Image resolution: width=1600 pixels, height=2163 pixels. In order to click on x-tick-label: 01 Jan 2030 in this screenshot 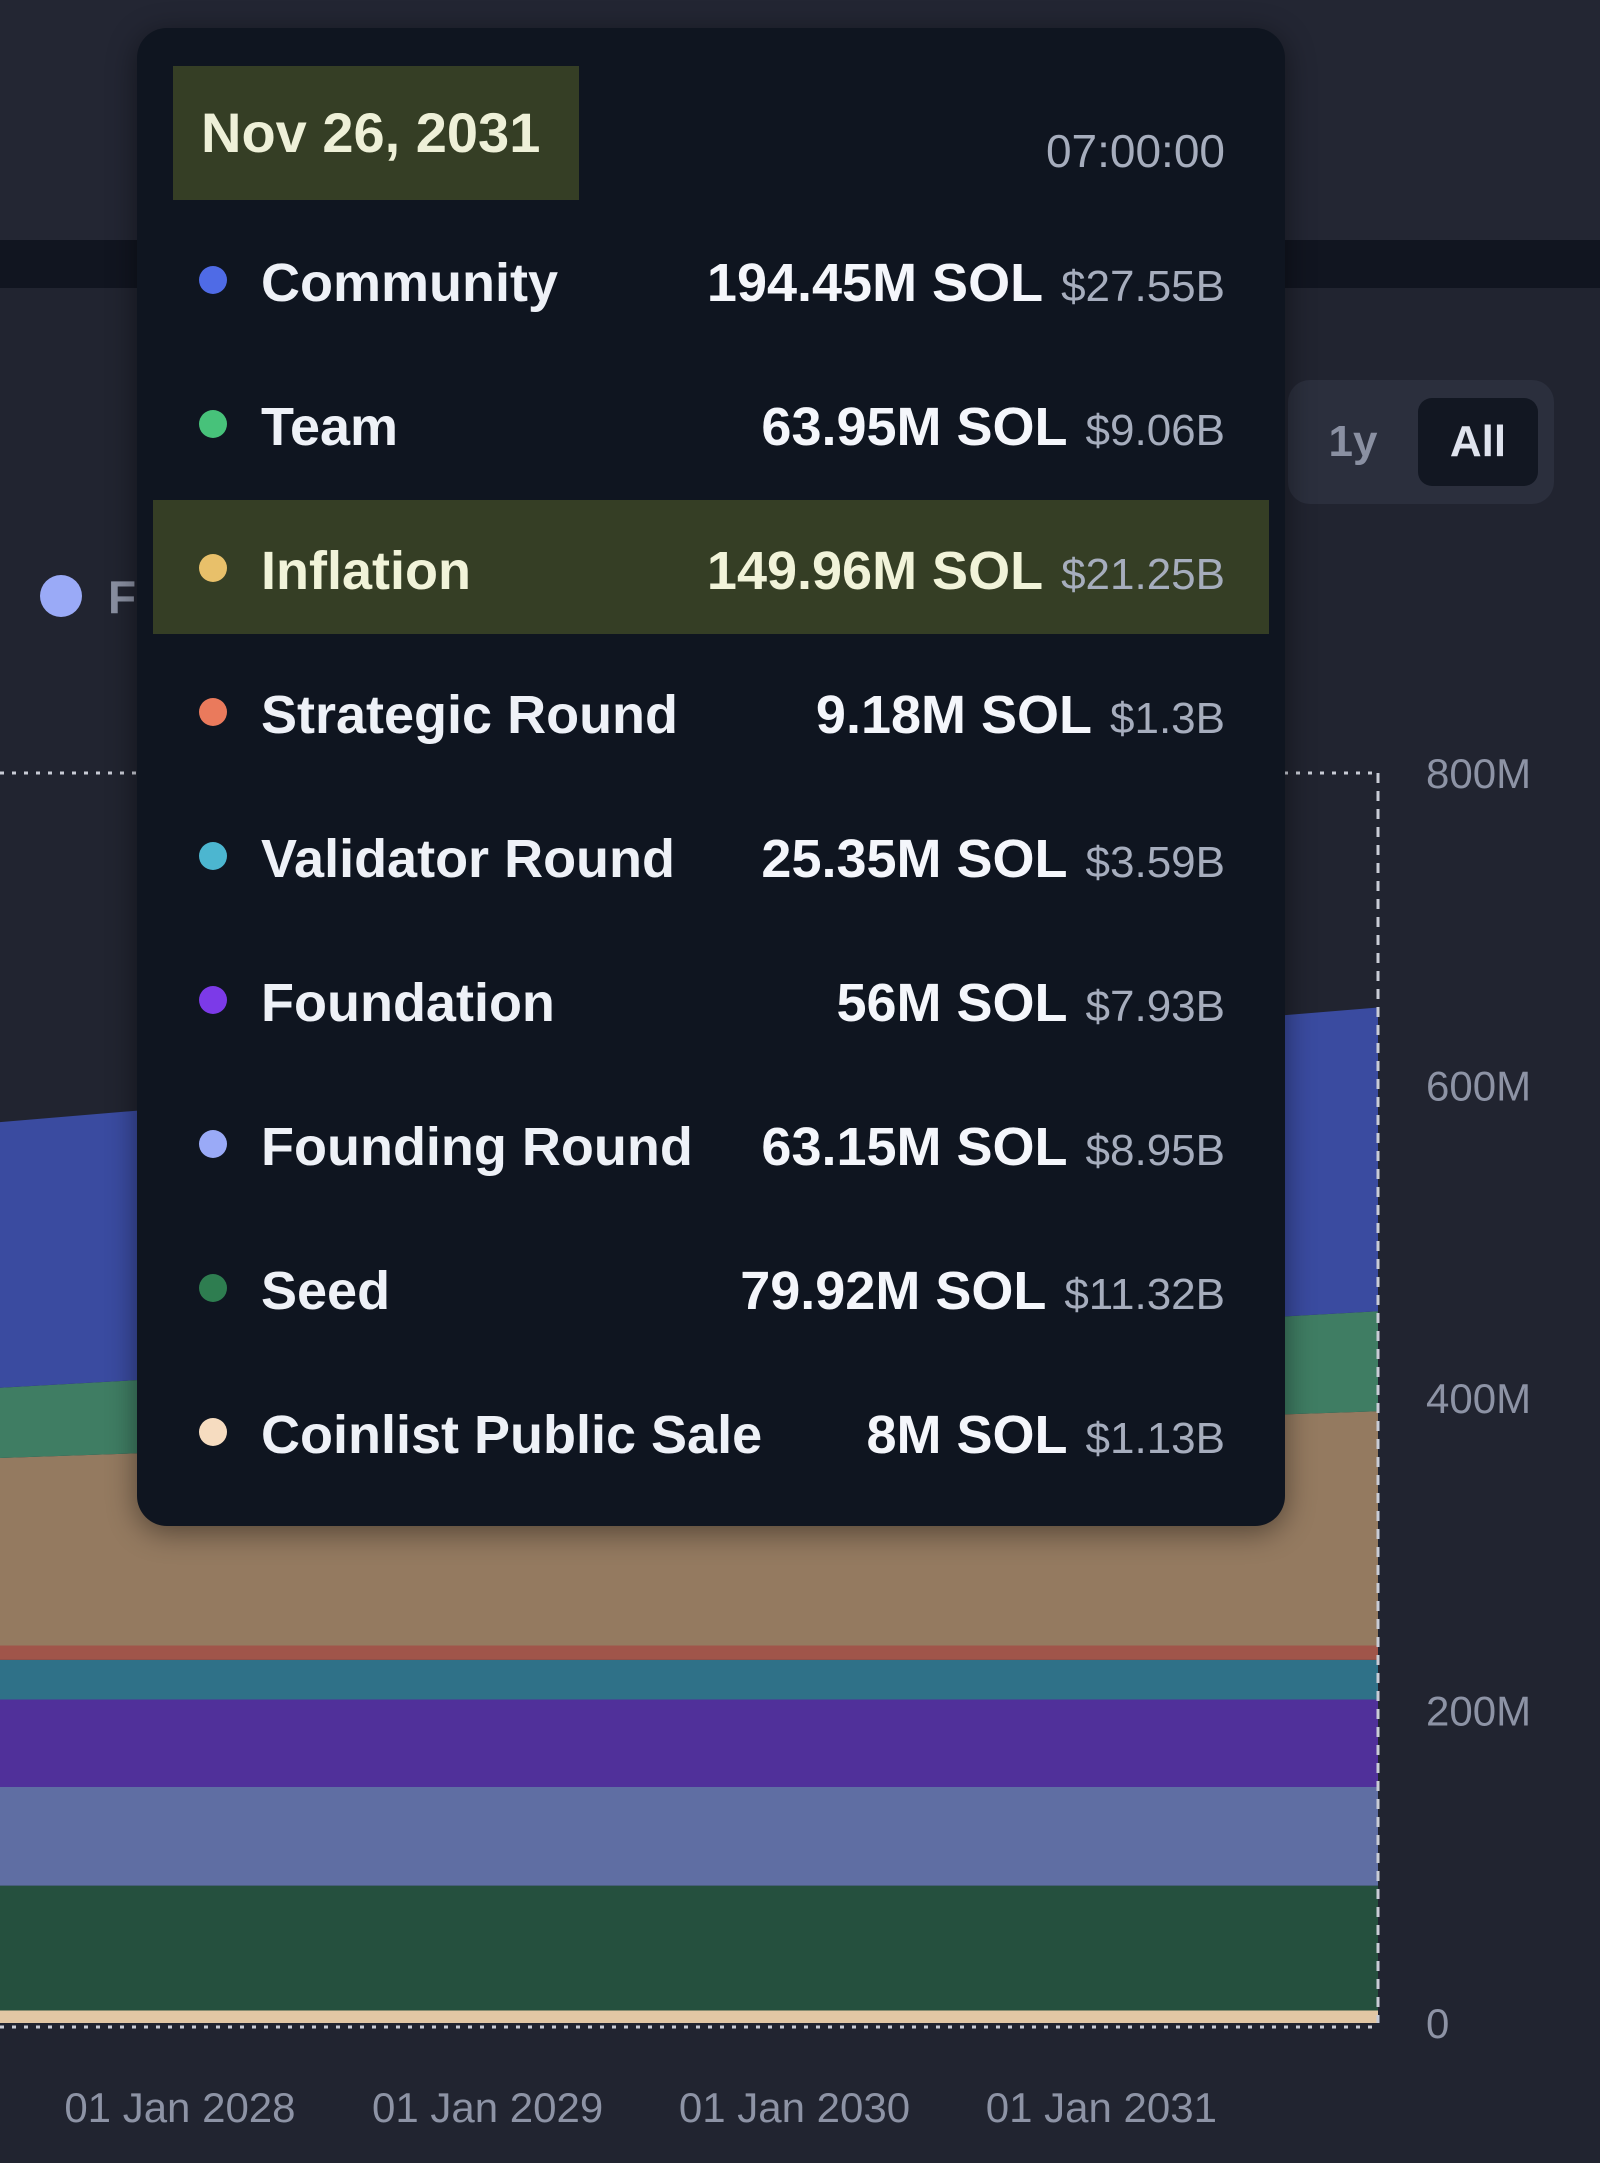, I will do `click(794, 2107)`.